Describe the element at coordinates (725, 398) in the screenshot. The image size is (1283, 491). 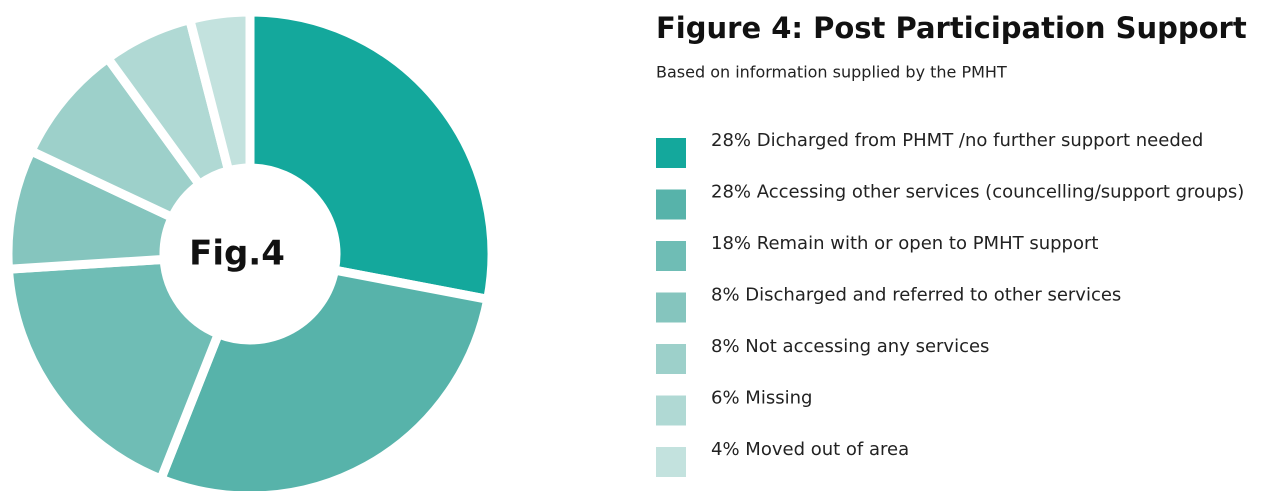
I see `legend-value: 6%` at that location.